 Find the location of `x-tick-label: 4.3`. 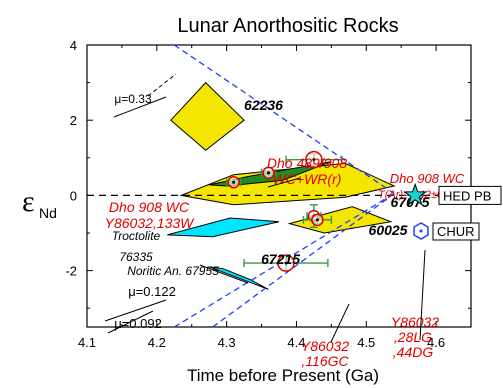

x-tick-label: 4.3 is located at coordinates (227, 342).